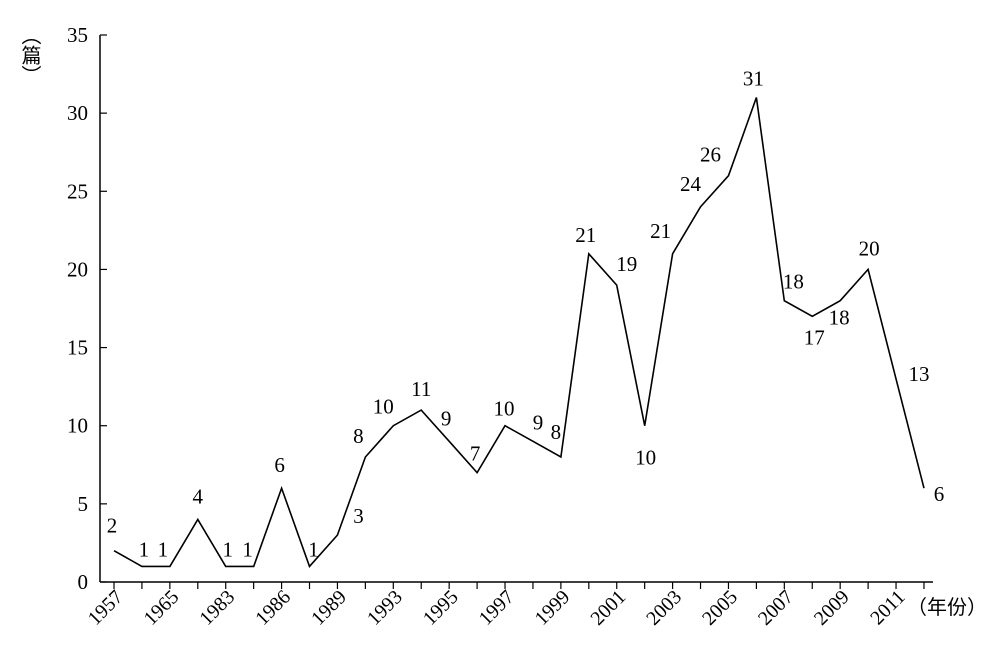 The width and height of the screenshot is (1000, 650). What do you see at coordinates (869, 248) in the screenshot?
I see `data-label: 20` at bounding box center [869, 248].